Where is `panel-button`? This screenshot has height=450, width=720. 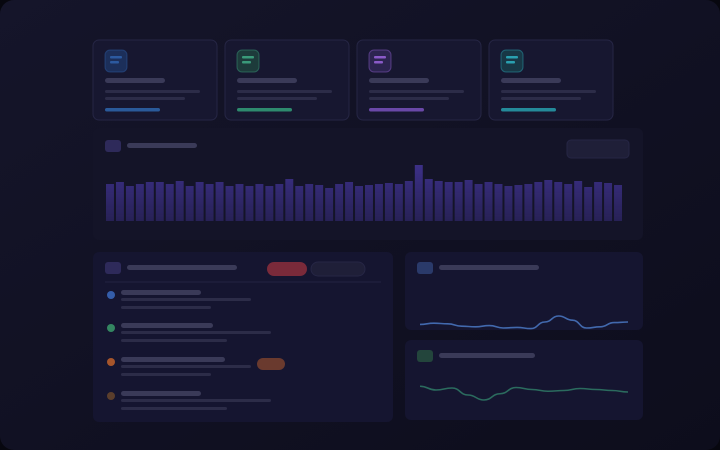
panel-button is located at coordinates (598, 149).